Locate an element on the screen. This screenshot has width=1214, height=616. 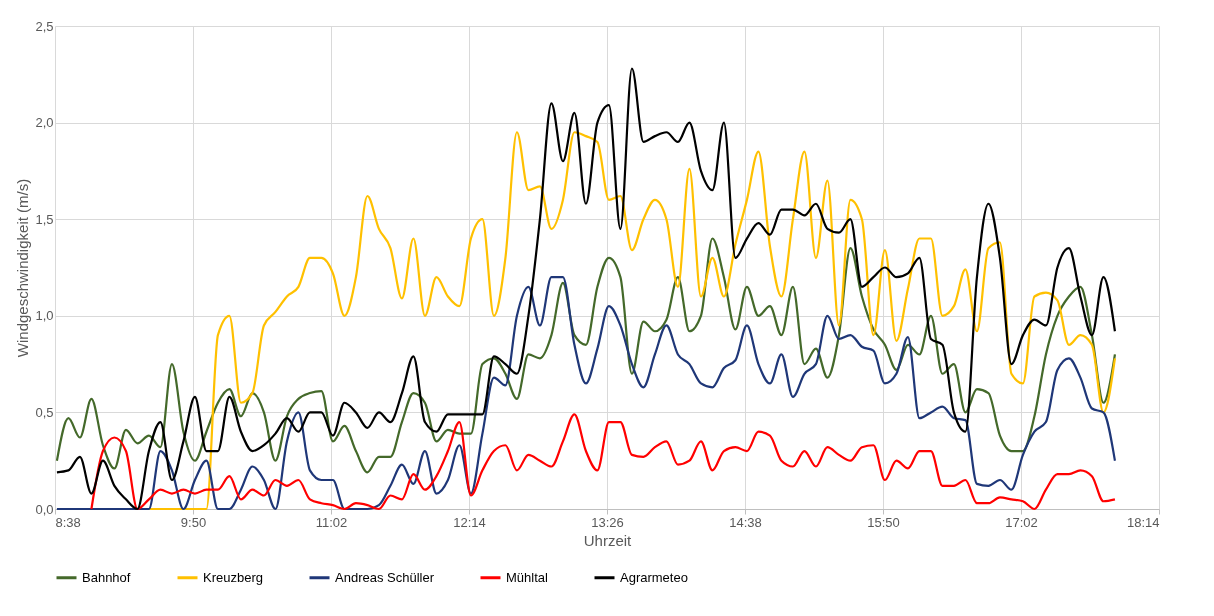
y-tick-label: 1,0 is located at coordinates (44, 316).